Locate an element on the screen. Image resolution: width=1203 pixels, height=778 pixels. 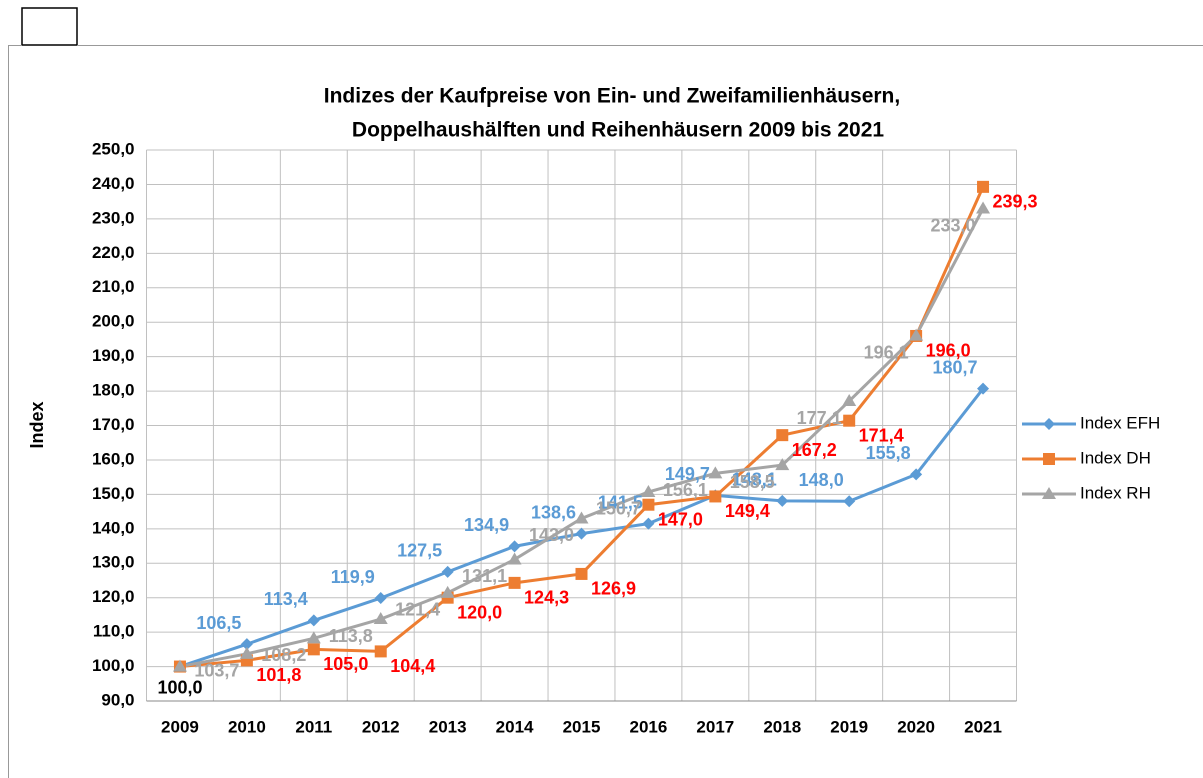
data-label: 105,0 is located at coordinates (345, 664).